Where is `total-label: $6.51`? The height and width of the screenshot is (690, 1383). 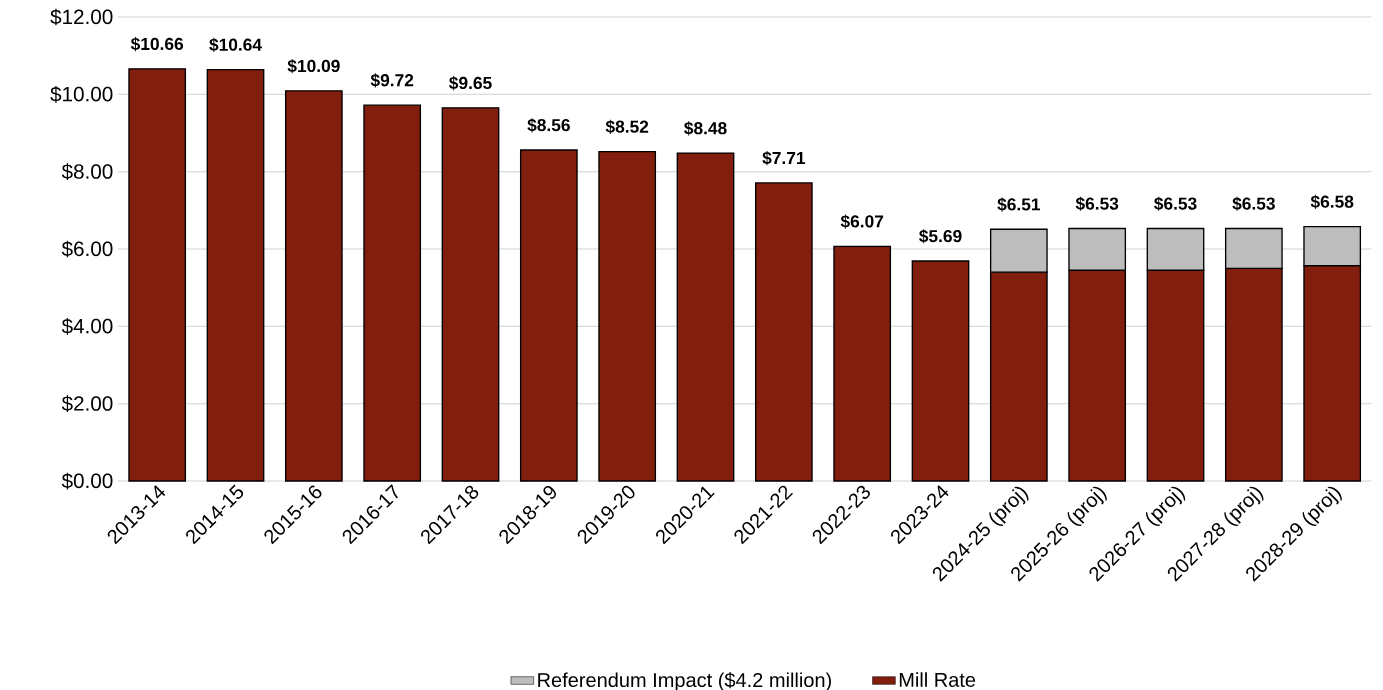 total-label: $6.51 is located at coordinates (1019, 204).